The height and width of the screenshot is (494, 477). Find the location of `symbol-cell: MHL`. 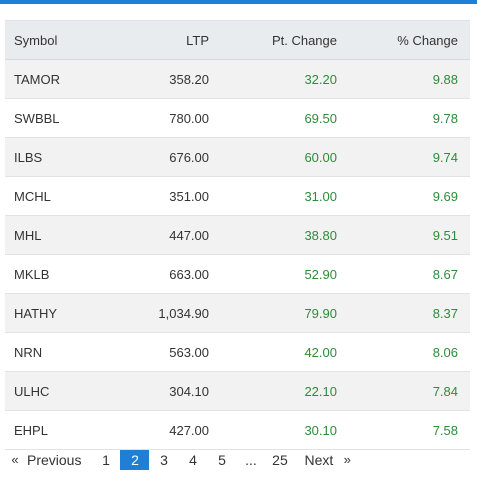

symbol-cell: MHL is located at coordinates (65, 235).